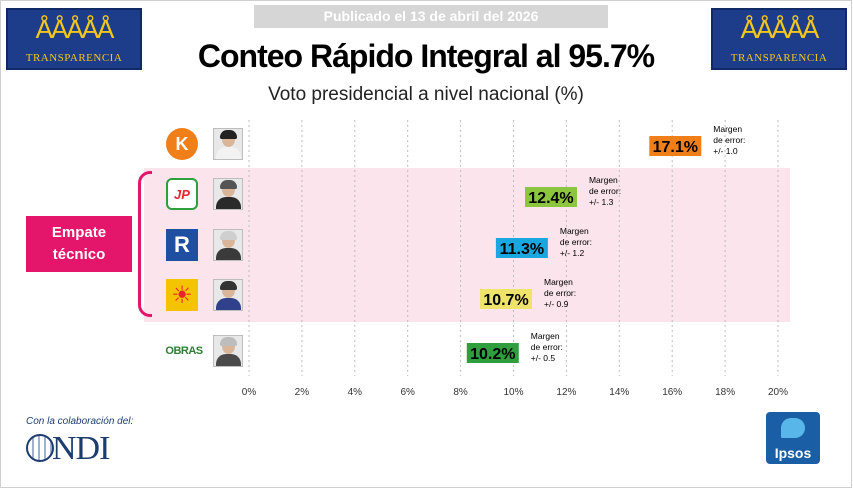 Image resolution: width=854 pixels, height=490 pixels. I want to click on bar-value-label: 10.2%, so click(492, 354).